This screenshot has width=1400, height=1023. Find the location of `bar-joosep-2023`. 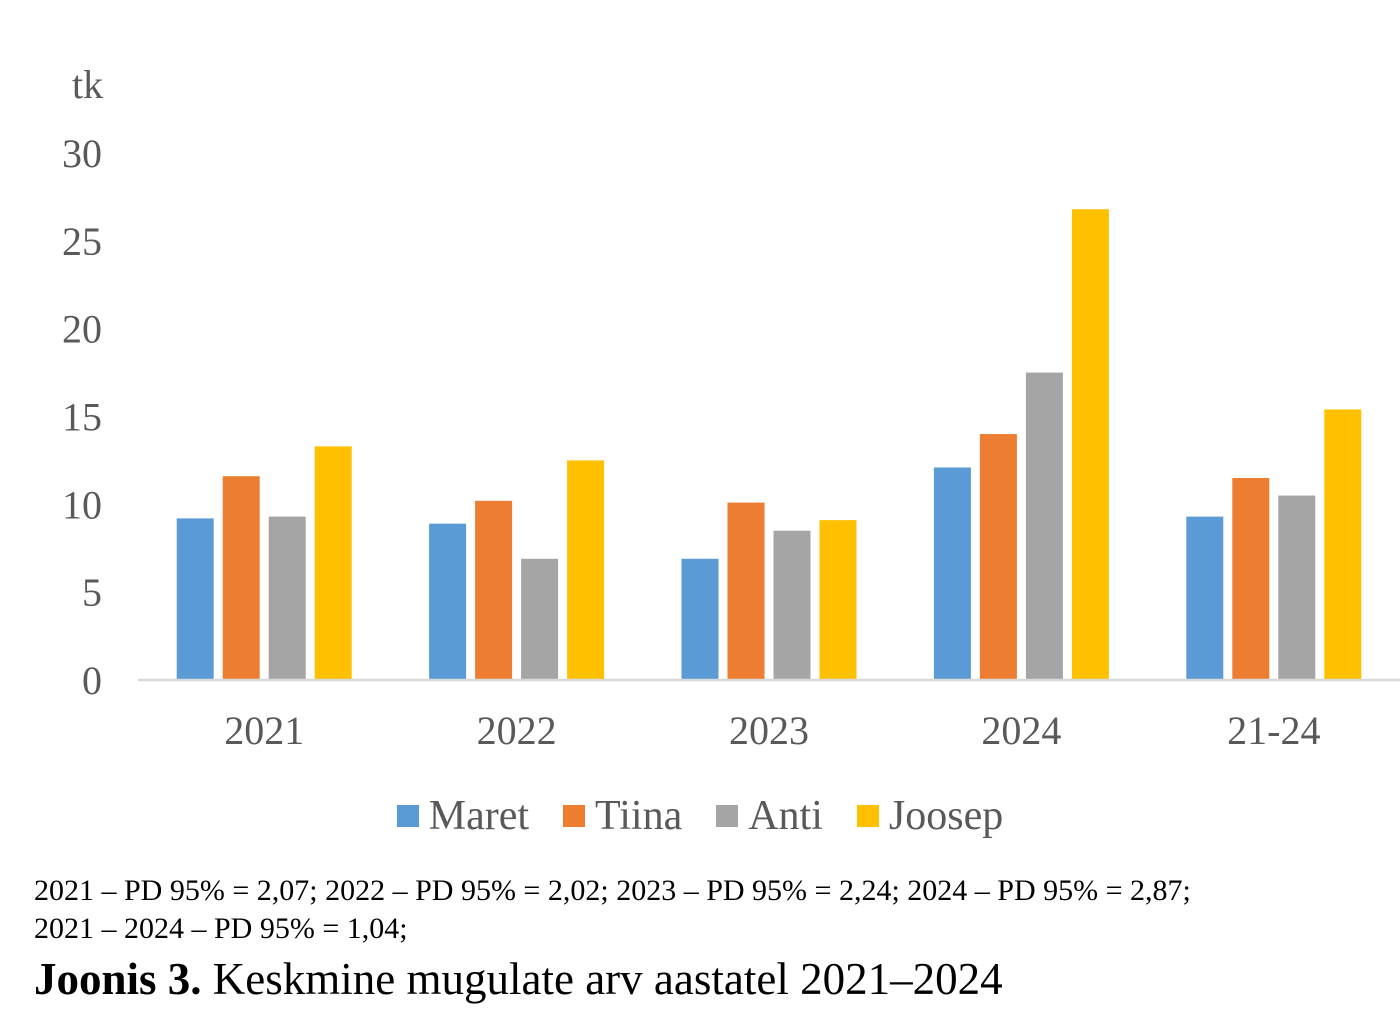

bar-joosep-2023 is located at coordinates (838, 600).